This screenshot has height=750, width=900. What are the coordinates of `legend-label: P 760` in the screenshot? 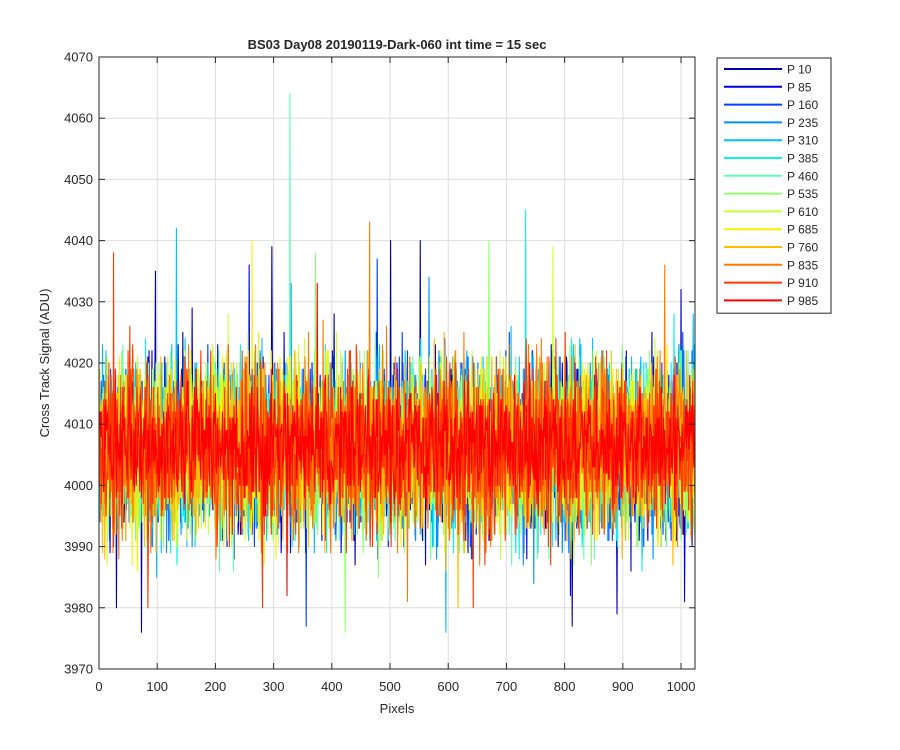 It's located at (802, 248).